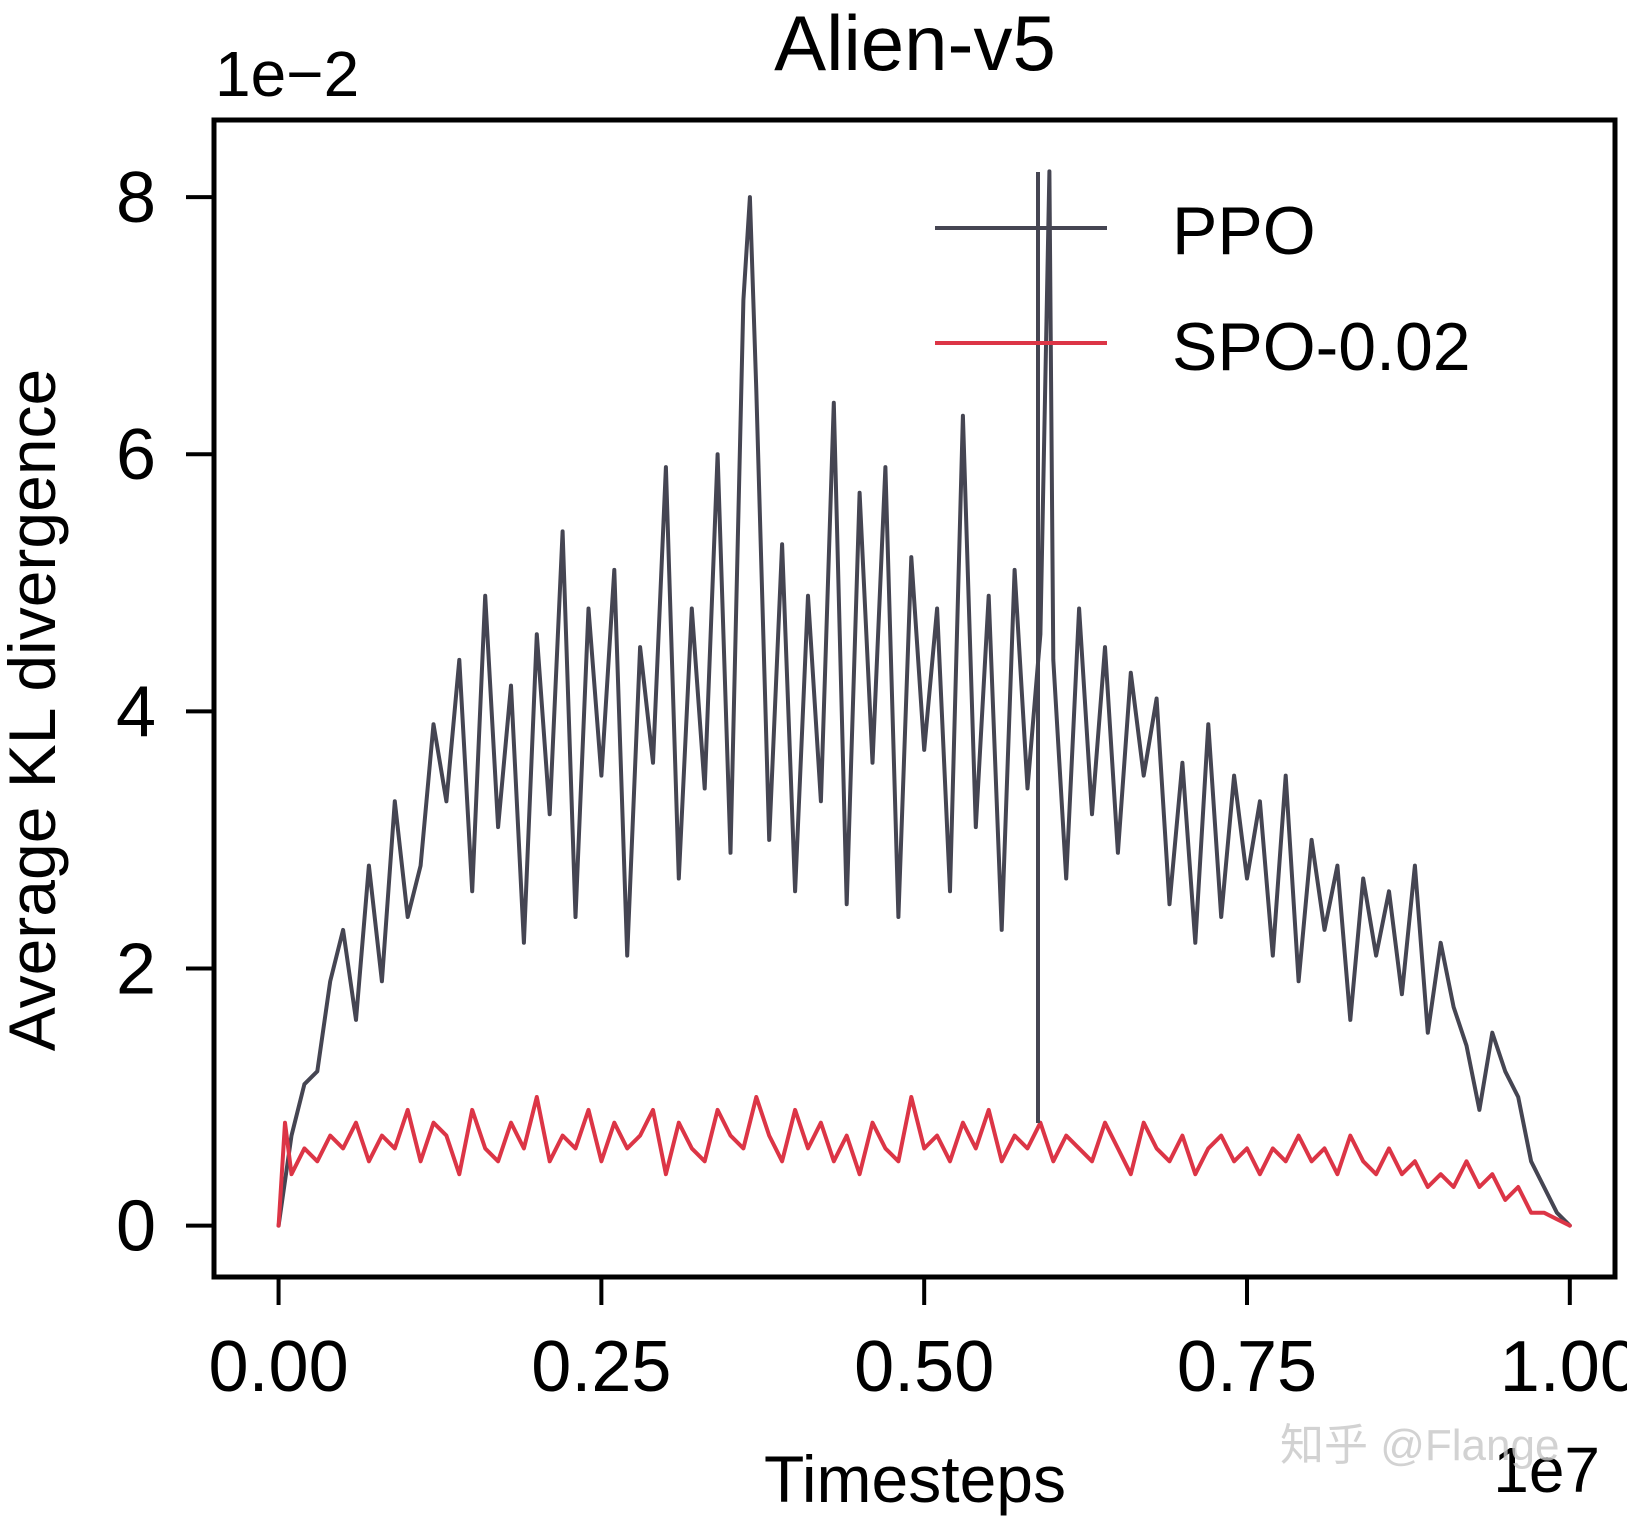 This screenshot has height=1518, width=1627. What do you see at coordinates (1546, 1470) in the screenshot?
I see `x-multiplier: 1e7` at bounding box center [1546, 1470].